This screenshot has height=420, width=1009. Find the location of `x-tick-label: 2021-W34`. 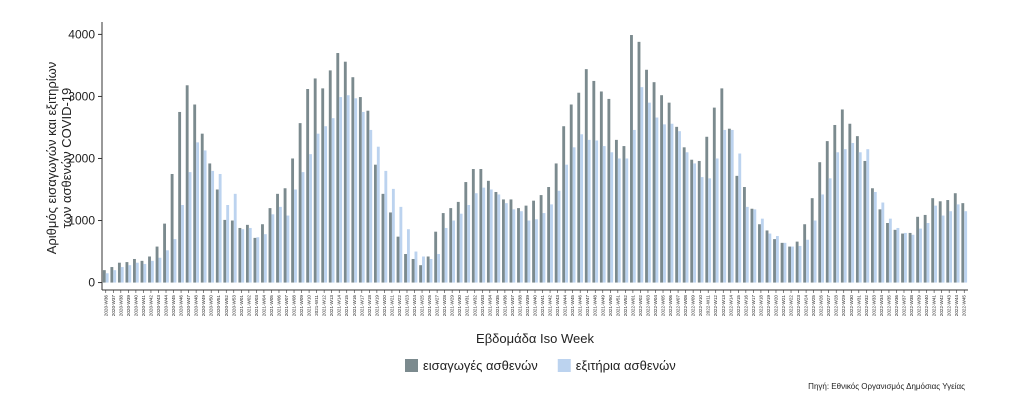

x-tick-label: 2021-W34 is located at coordinates (489, 306).